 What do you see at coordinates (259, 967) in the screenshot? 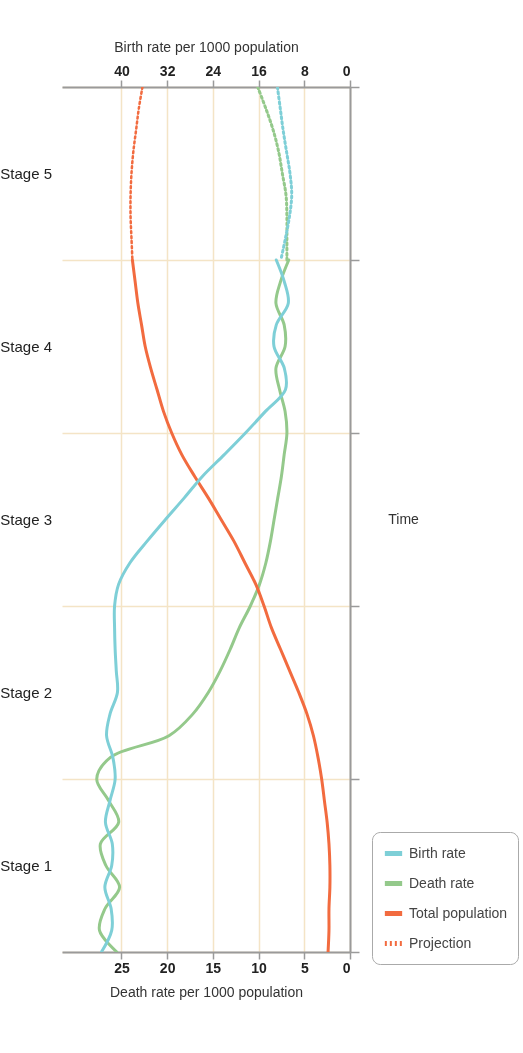
I see `x-tick-label: 10` at bounding box center [259, 967].